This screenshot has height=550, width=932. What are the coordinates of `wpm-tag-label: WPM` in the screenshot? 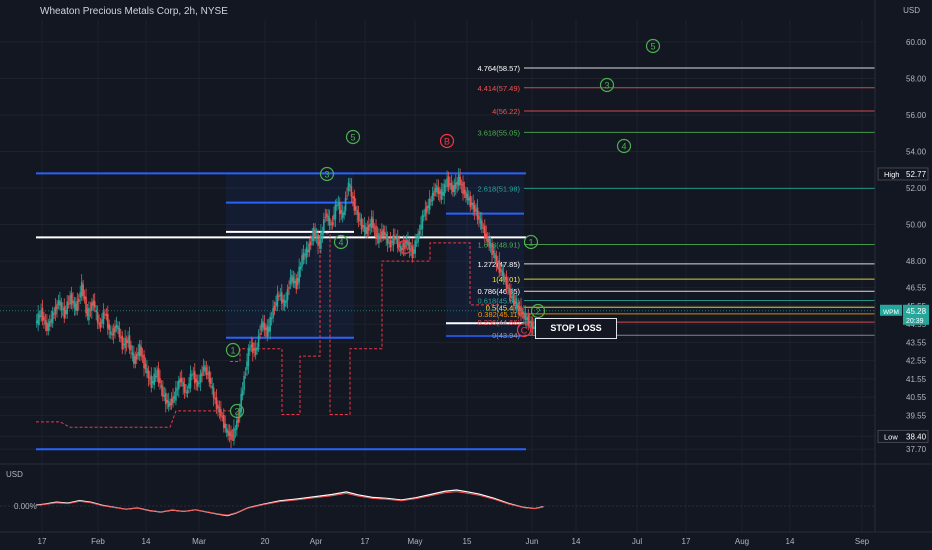 It's located at (891, 312).